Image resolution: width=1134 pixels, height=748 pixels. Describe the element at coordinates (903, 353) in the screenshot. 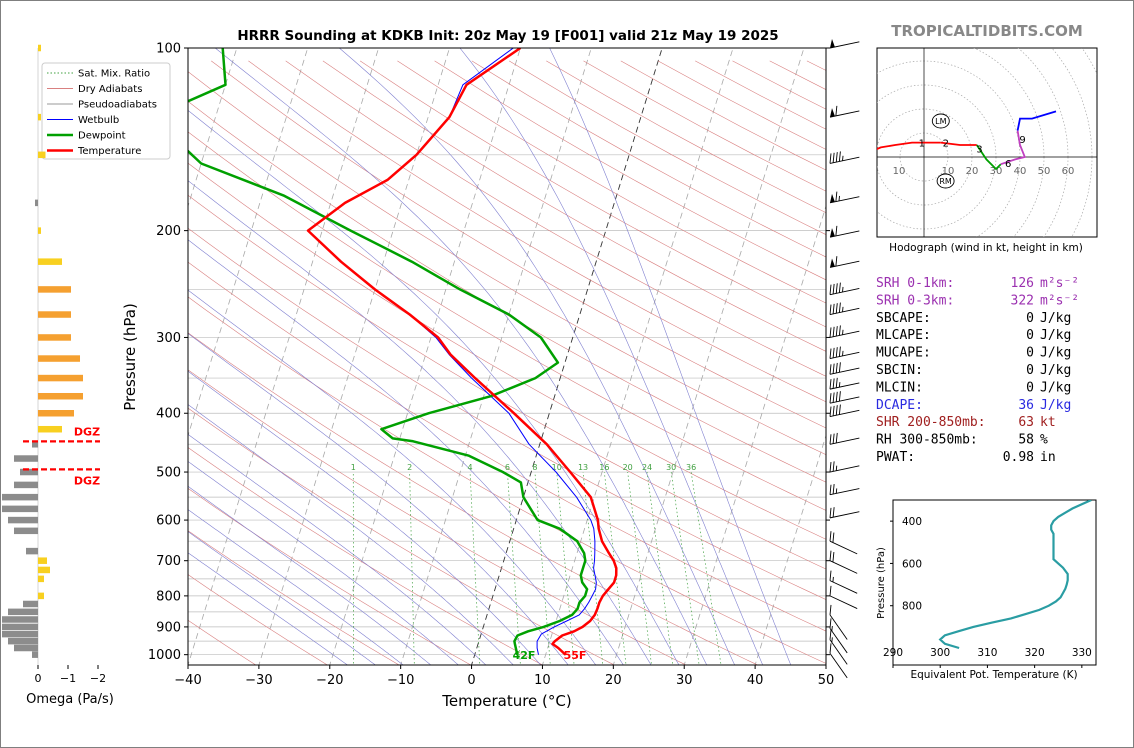

I see `index-label: MUCAPE:` at that location.